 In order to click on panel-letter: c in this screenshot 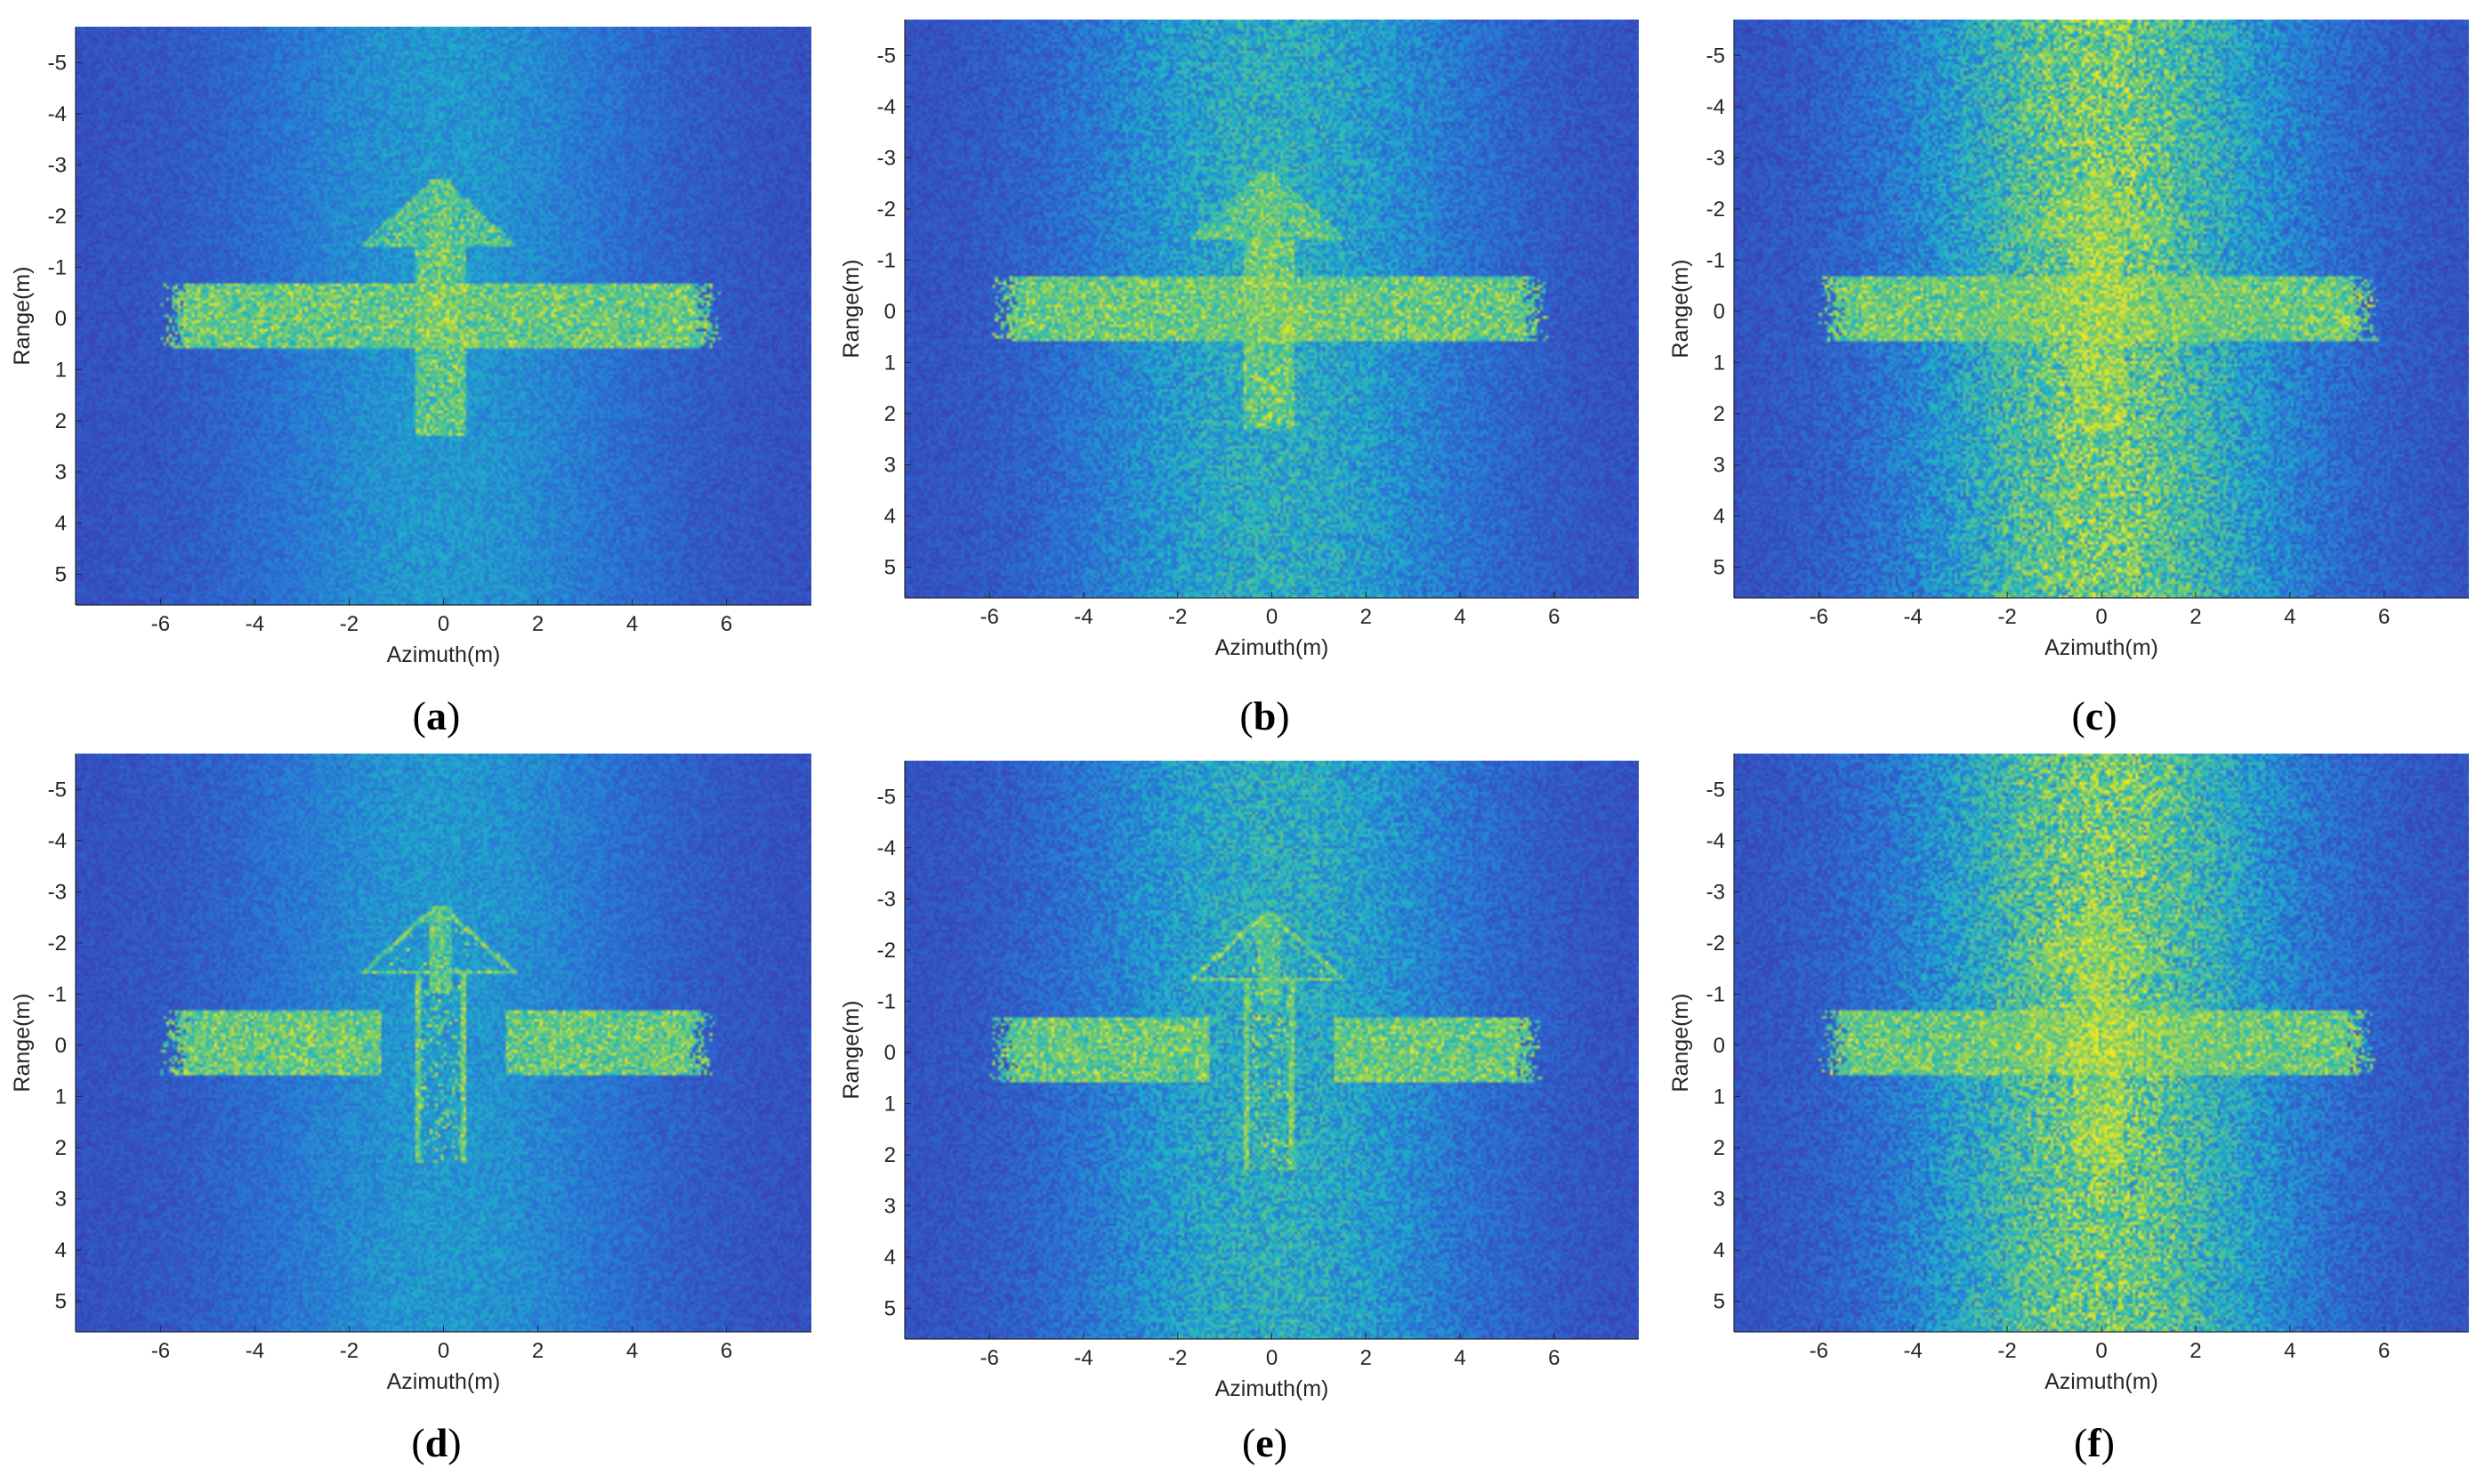, I will do `click(2094, 715)`.